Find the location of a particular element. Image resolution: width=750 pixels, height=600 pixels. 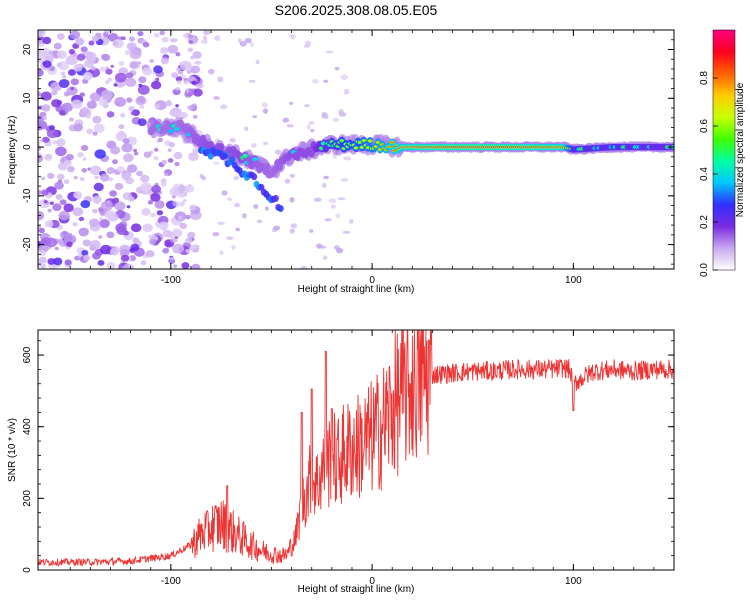

ridge-band is located at coordinates (251, 165).